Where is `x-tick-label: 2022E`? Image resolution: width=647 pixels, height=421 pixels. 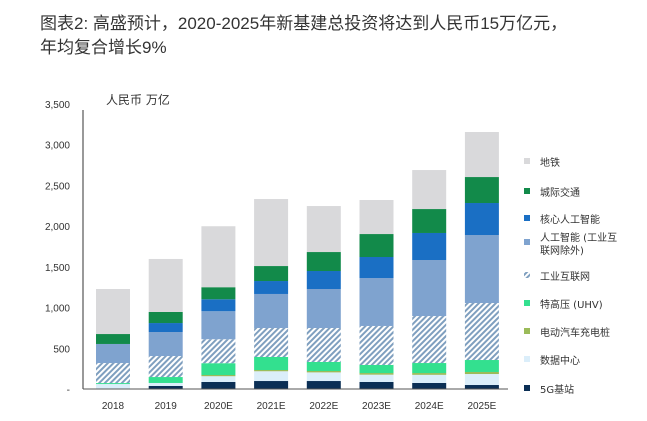 x-tick-label: 2022E is located at coordinates (323, 406).